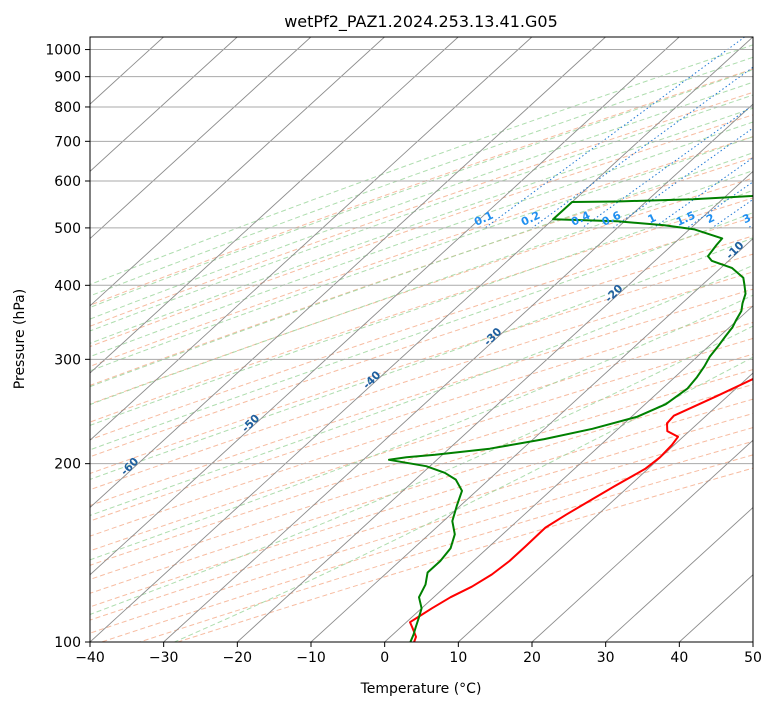 The height and width of the screenshot is (712, 775). Describe the element at coordinates (67, 182) in the screenshot. I see `y-tick-label: 600` at that location.